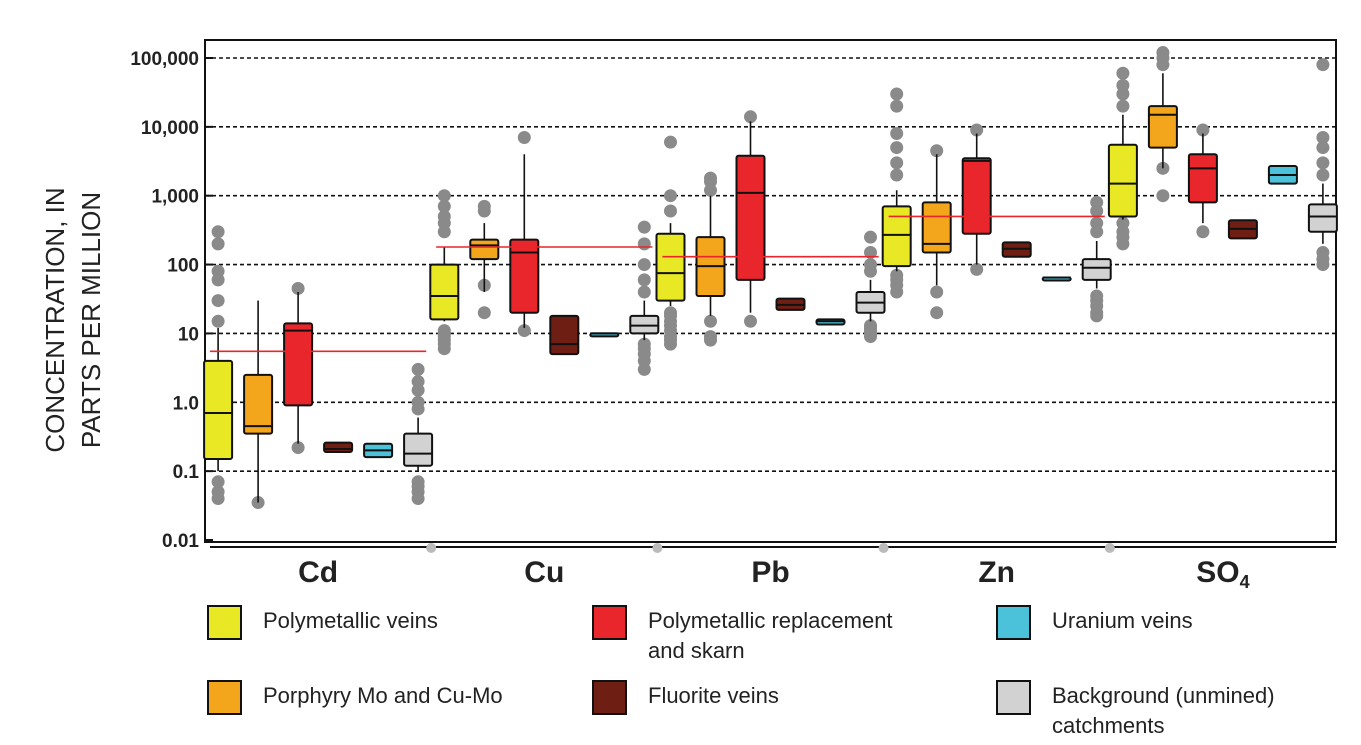 Image resolution: width=1361 pixels, height=745 pixels. Describe the element at coordinates (183, 266) in the screenshot. I see `y-tick-label: 100` at that location.